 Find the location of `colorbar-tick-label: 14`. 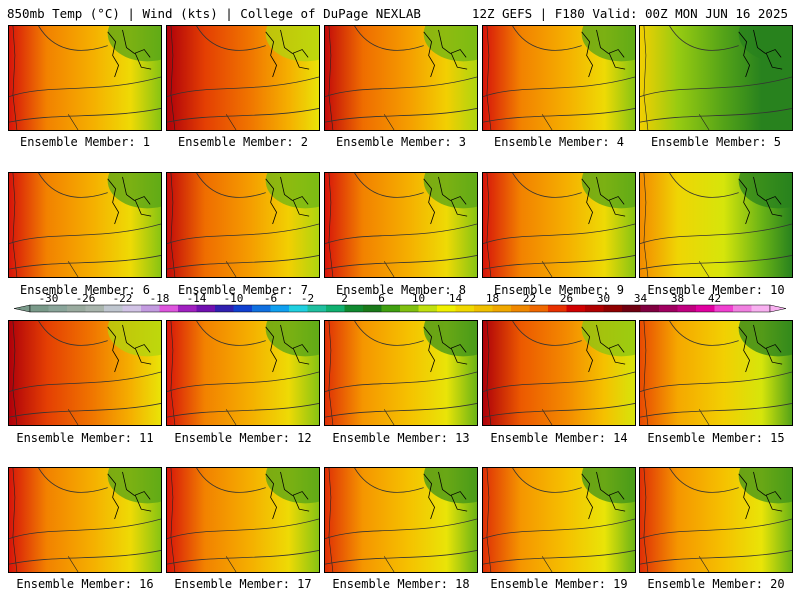

colorbar-tick-label: 14 is located at coordinates (456, 299).